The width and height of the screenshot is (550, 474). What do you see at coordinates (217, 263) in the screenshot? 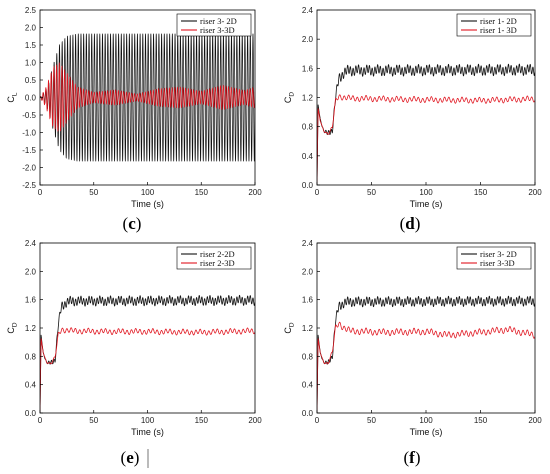
I see `legend-entry: riser 2-3D` at bounding box center [217, 263].